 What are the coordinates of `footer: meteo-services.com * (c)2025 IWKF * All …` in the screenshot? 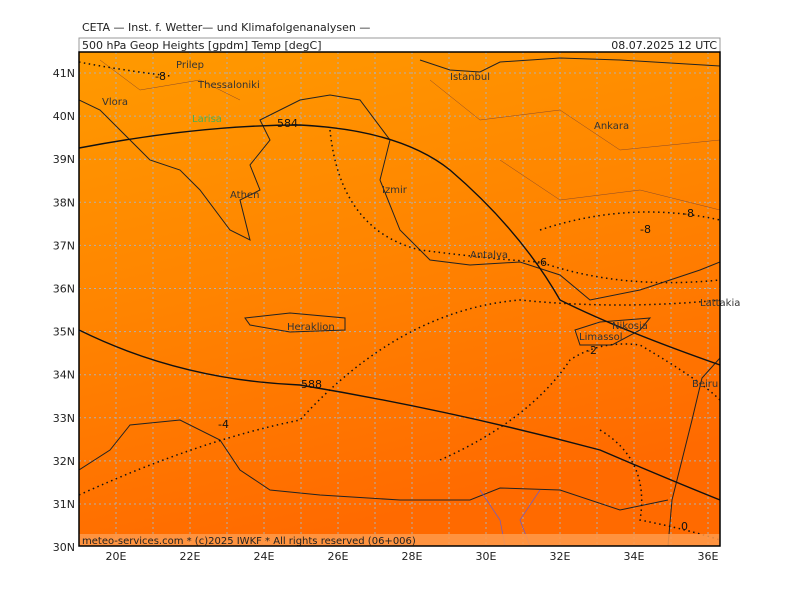 It's located at (249, 541).